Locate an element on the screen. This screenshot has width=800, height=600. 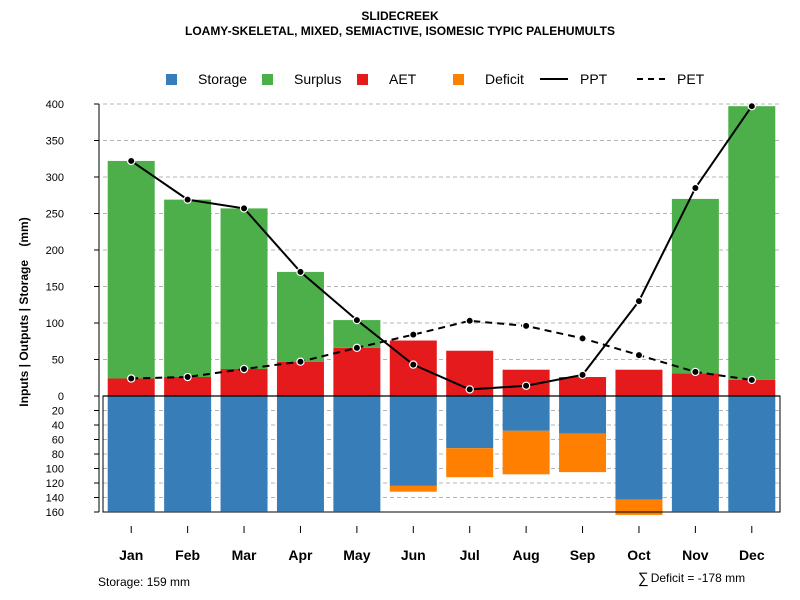
legend-label-aet: AET is located at coordinates (403, 79).